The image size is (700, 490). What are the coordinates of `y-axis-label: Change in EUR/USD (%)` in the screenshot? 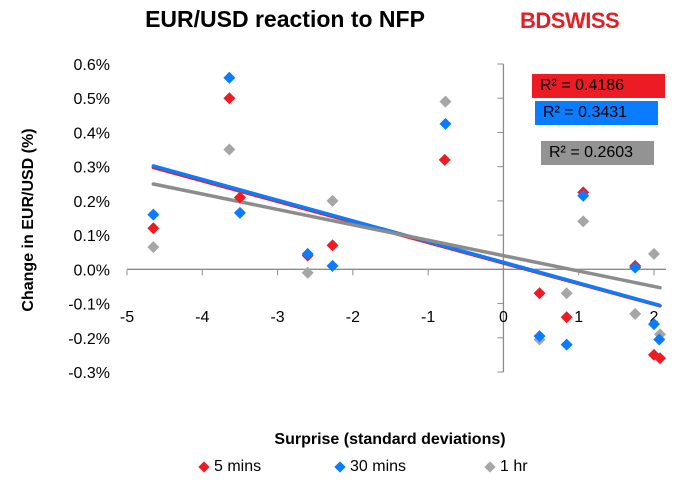 It's located at (28, 219).